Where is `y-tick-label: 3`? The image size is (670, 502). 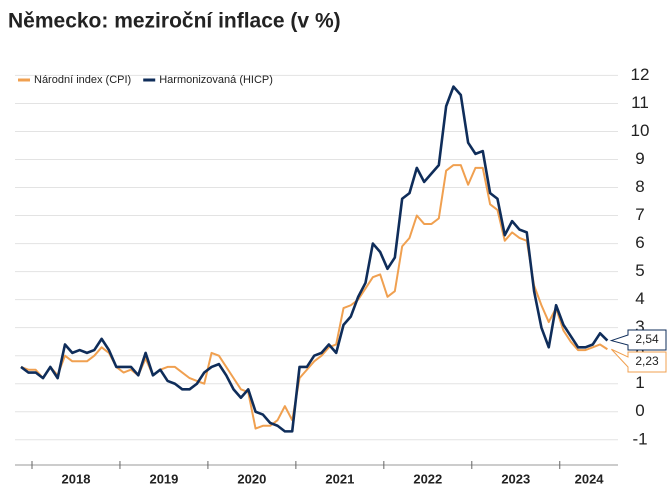
y-tick-label: 3 is located at coordinates (639, 326).